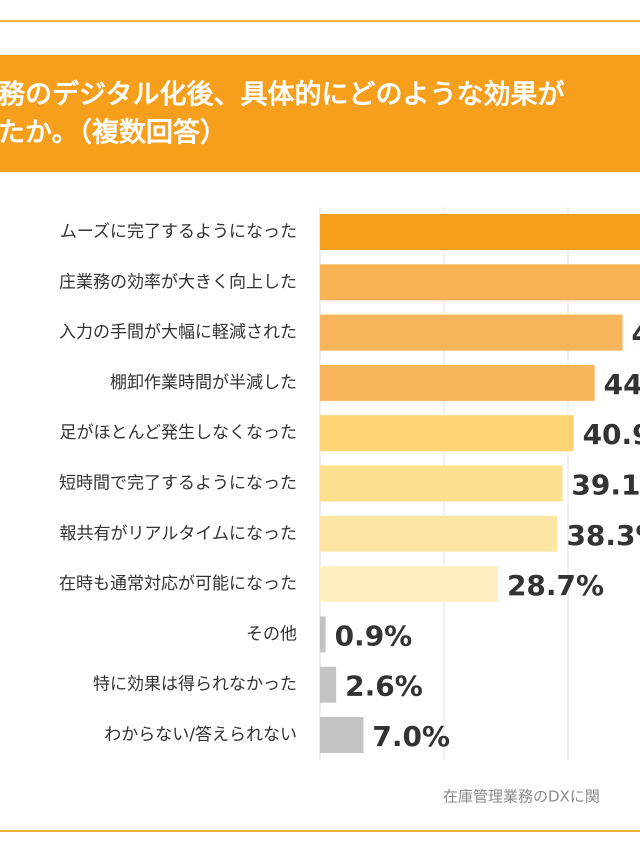 This screenshot has width=640, height=853. Describe the element at coordinates (282, 95) in the screenshot. I see `title-line: 務のデジタル化後、具体的にどのような効果が` at that location.